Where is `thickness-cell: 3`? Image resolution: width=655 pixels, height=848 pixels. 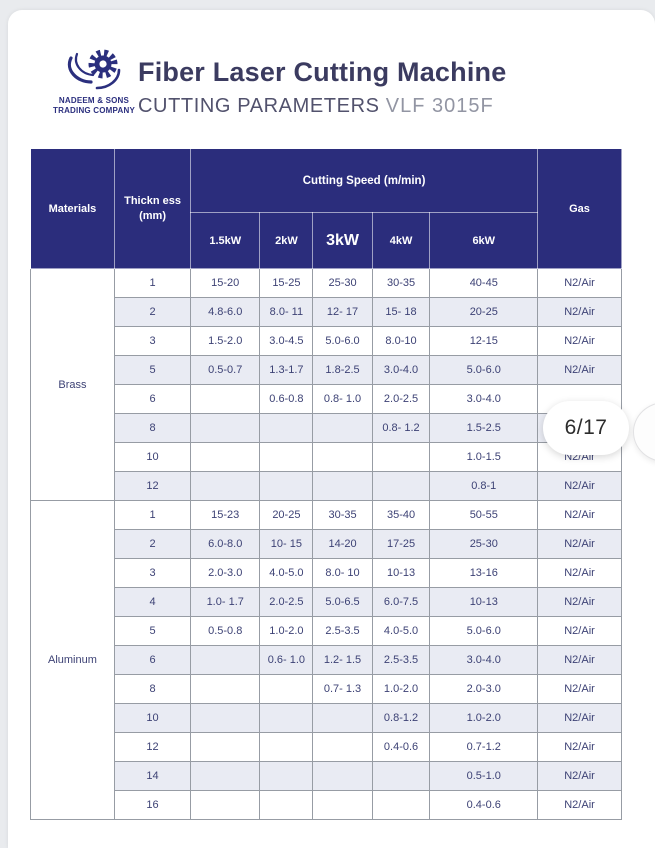 thickness-cell: 3 is located at coordinates (152, 573).